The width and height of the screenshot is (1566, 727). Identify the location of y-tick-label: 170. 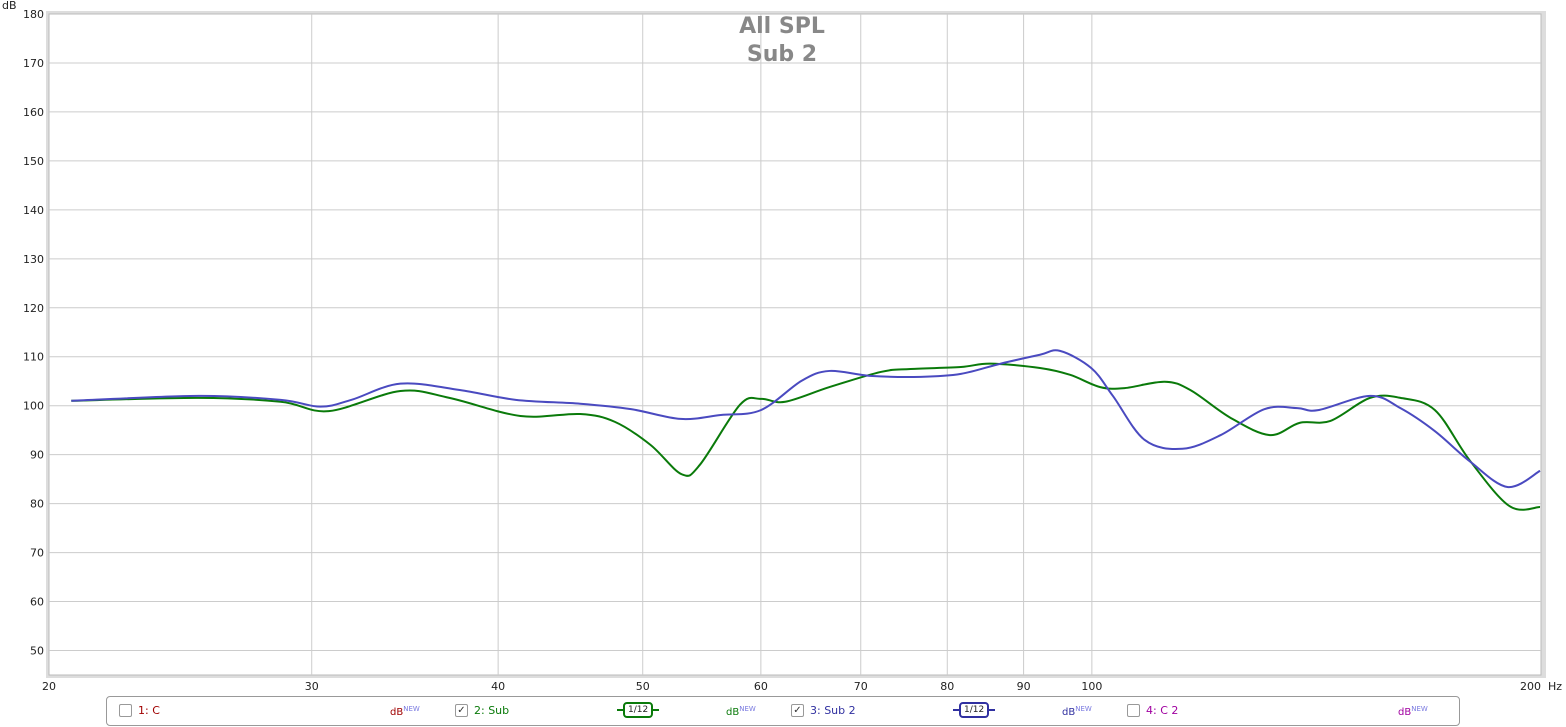
(33, 63).